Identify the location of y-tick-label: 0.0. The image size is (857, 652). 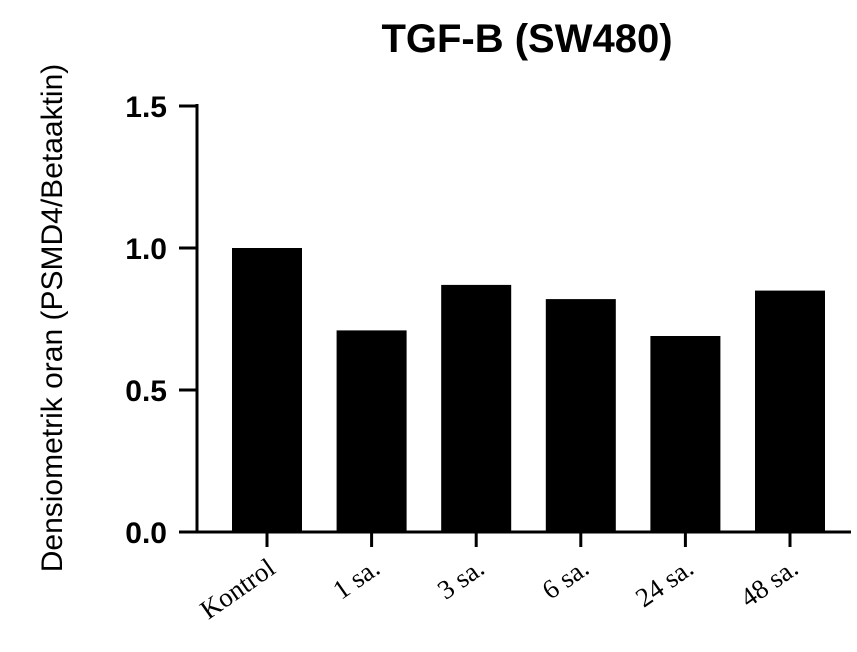
(146, 533).